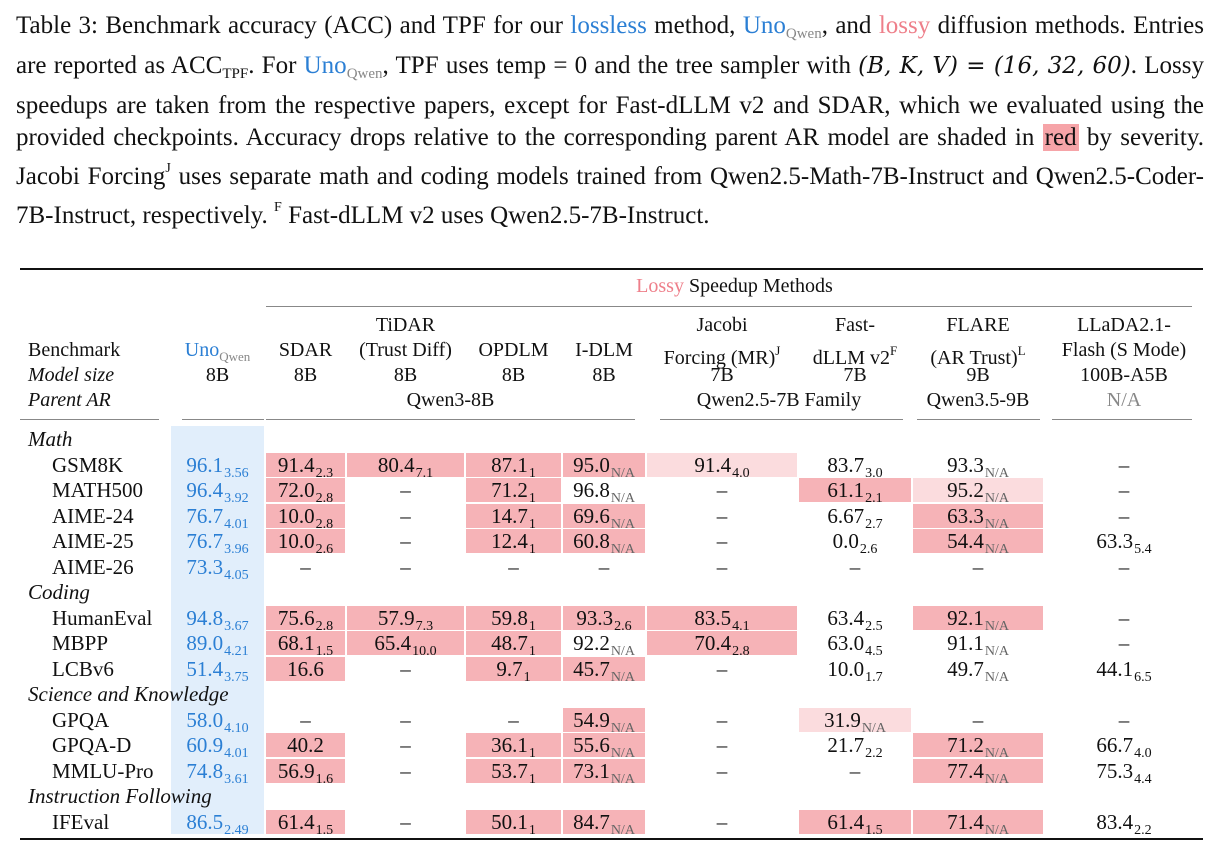  I want to click on cell-tpf: 4.5, so click(874, 651).